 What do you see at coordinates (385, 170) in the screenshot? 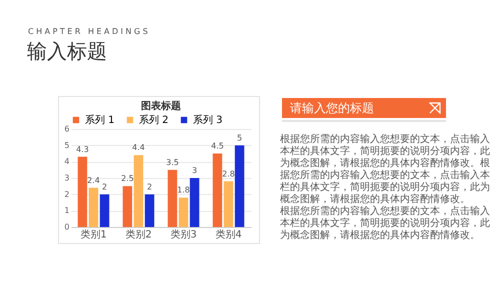
I see `text: 根据您所需的内容输入您想要的文本，点击输入本栏的具体文字，简明扼要的说明分项内容，此为概念图解，请根据您的具体内容酌情修改。根据您所需的内容输入您想要的文本，点击输入本栏的具体文字，简明扼要的说明分项内容，此为概念图解，请根据您的具体内容酌情修改。` at bounding box center [385, 170].